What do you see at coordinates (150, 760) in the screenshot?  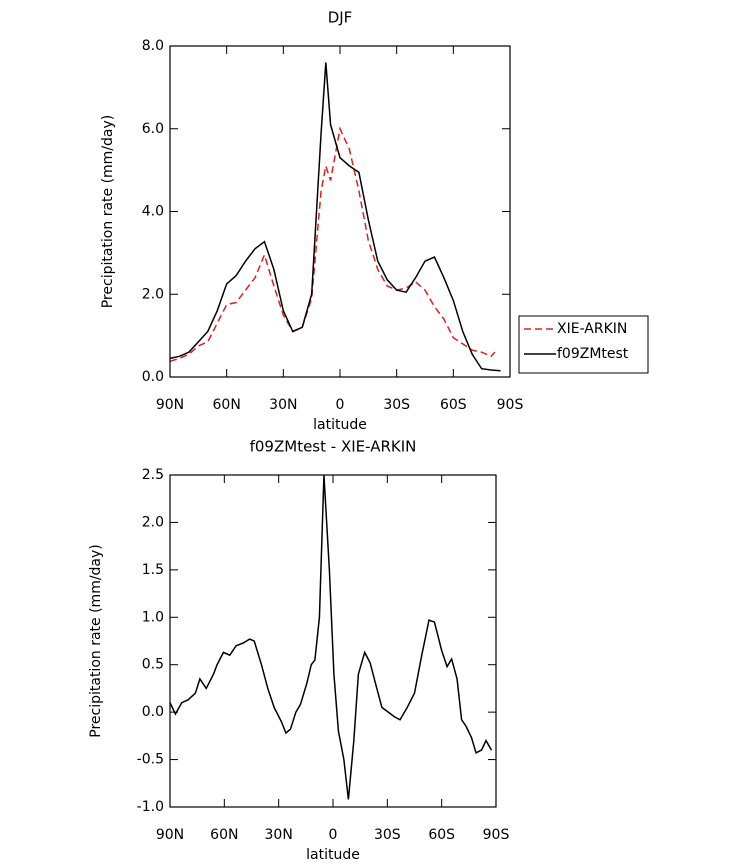 I see `y-tick-label: -0.5` at bounding box center [150, 760].